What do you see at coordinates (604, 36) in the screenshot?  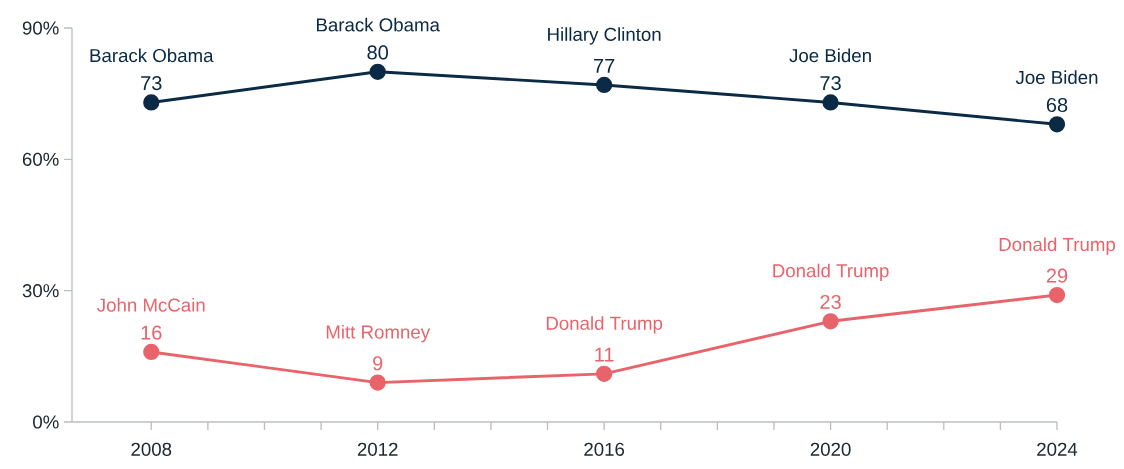 I see `annotation: Hillary Clinton` at bounding box center [604, 36].